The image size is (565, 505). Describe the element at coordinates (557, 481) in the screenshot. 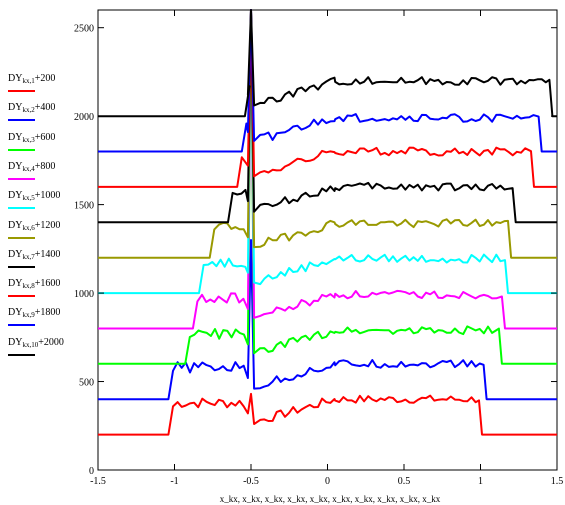

I see `x-tick-label: 1.5` at that location.